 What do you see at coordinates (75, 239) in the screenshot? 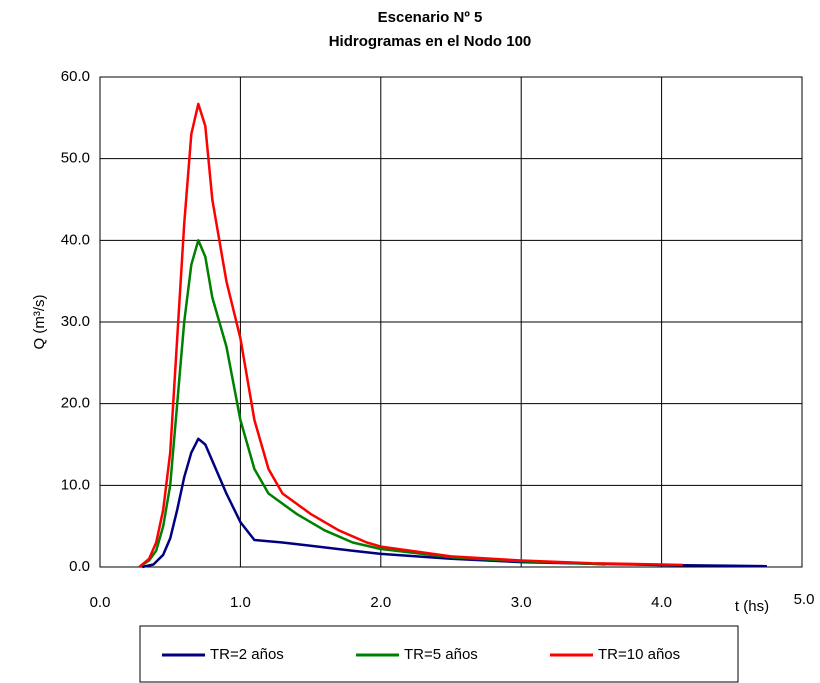
I see `y-tick-label: 40.0` at bounding box center [75, 239].